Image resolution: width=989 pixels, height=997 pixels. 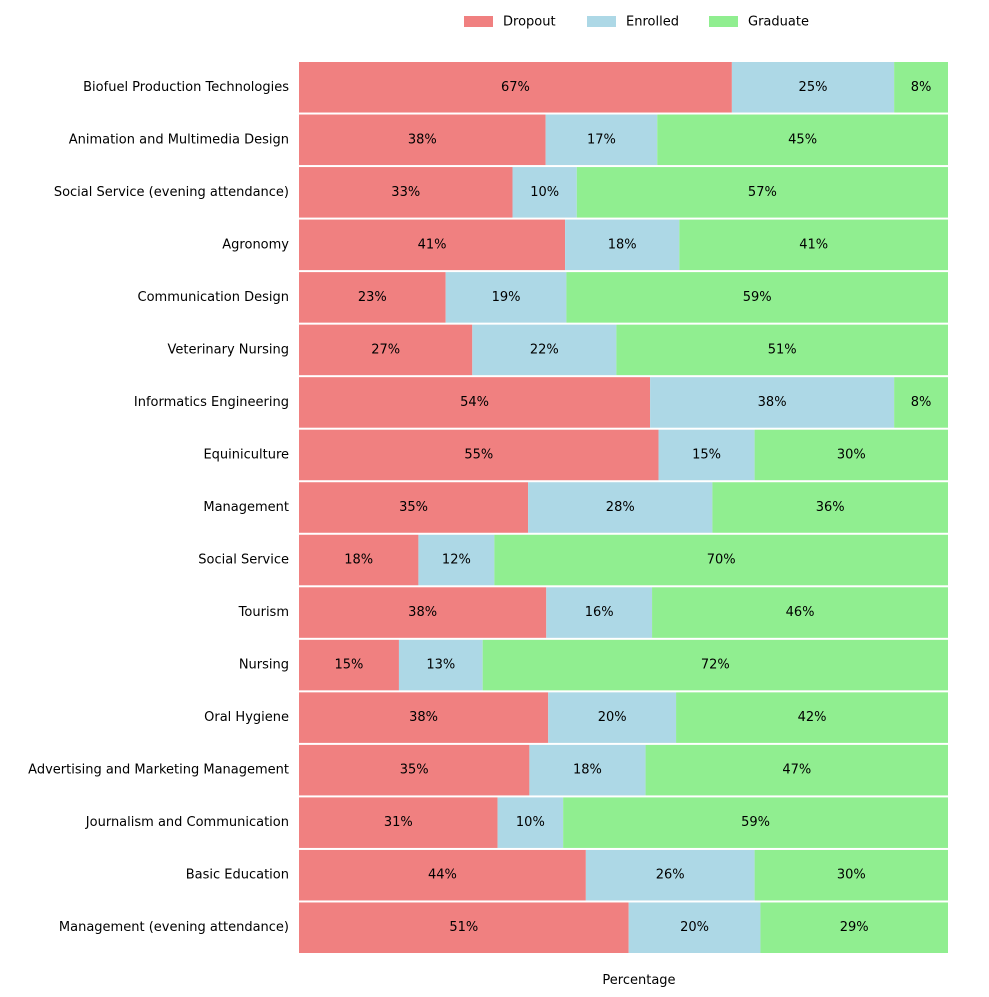 I want to click on data-label: 25%, so click(x=813, y=87).